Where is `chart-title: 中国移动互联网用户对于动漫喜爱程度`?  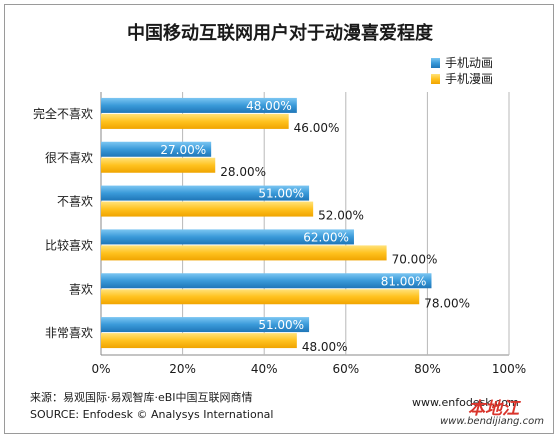
chart-title: 中国移动互联网用户对于动漫喜爱程度 is located at coordinates (280, 33).